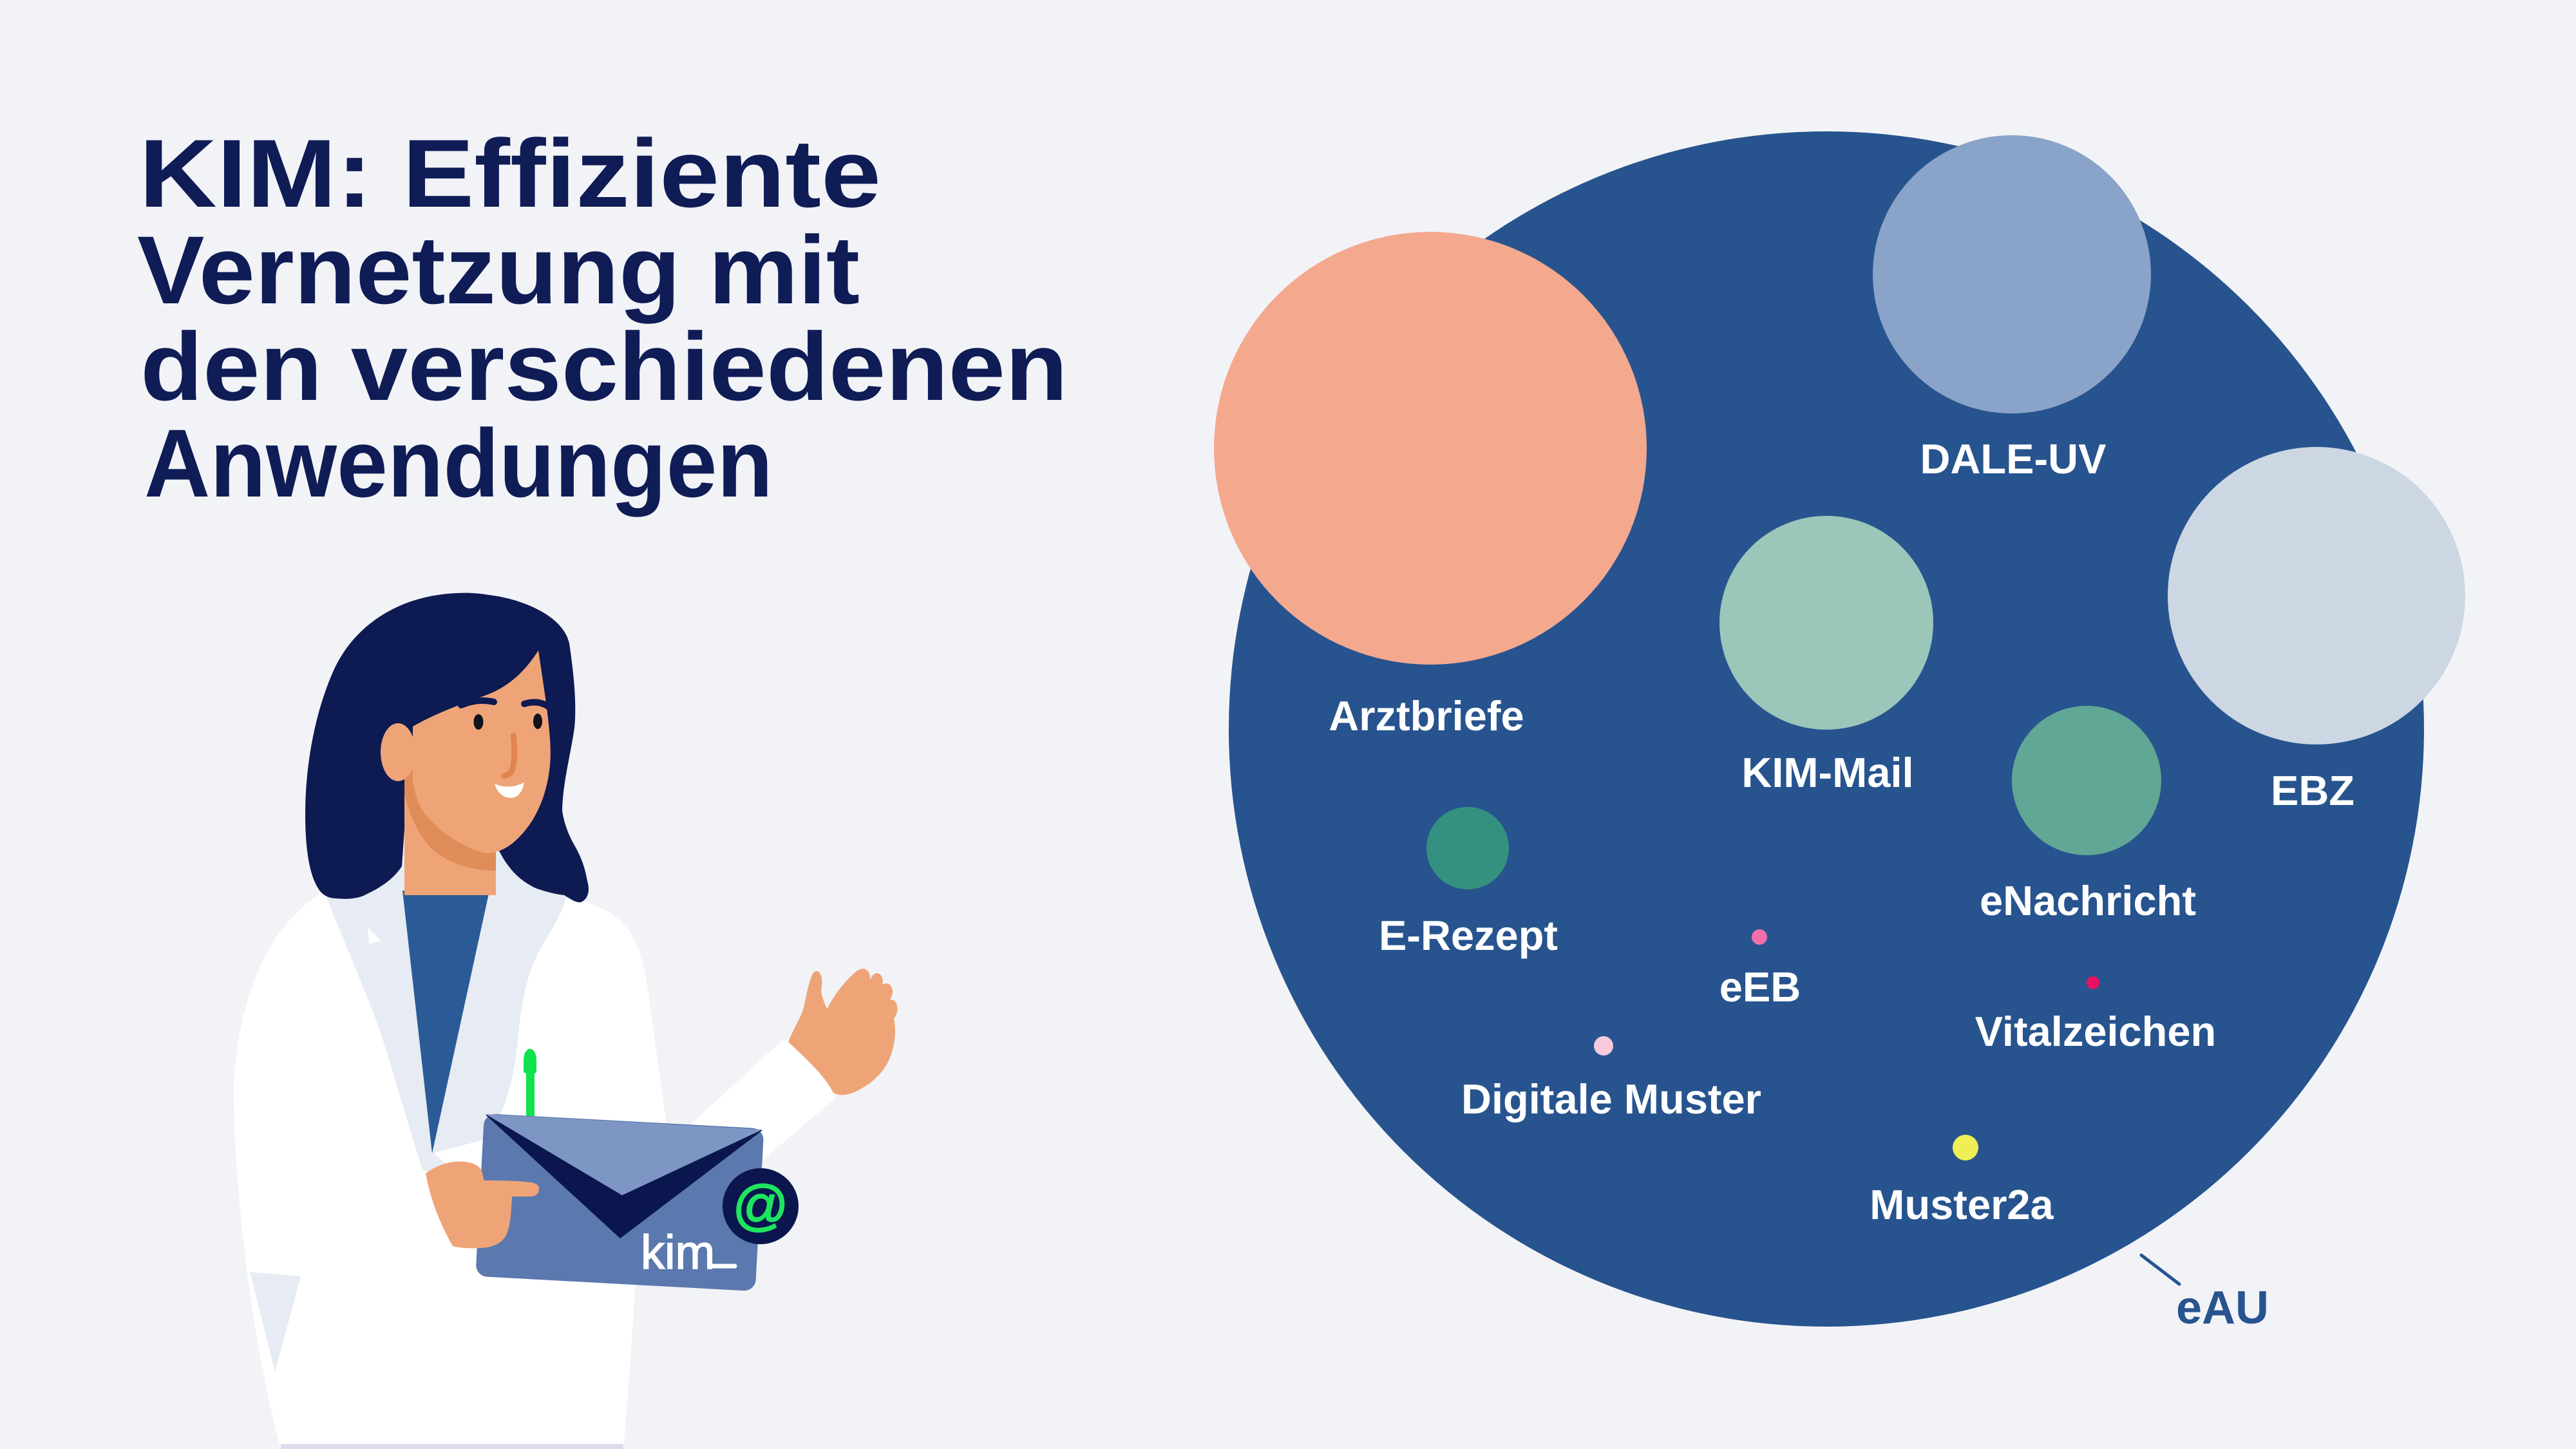 This screenshot has width=2576, height=1449. Describe the element at coordinates (2014, 459) in the screenshot. I see `svg-text: DALE-UV` at that location.